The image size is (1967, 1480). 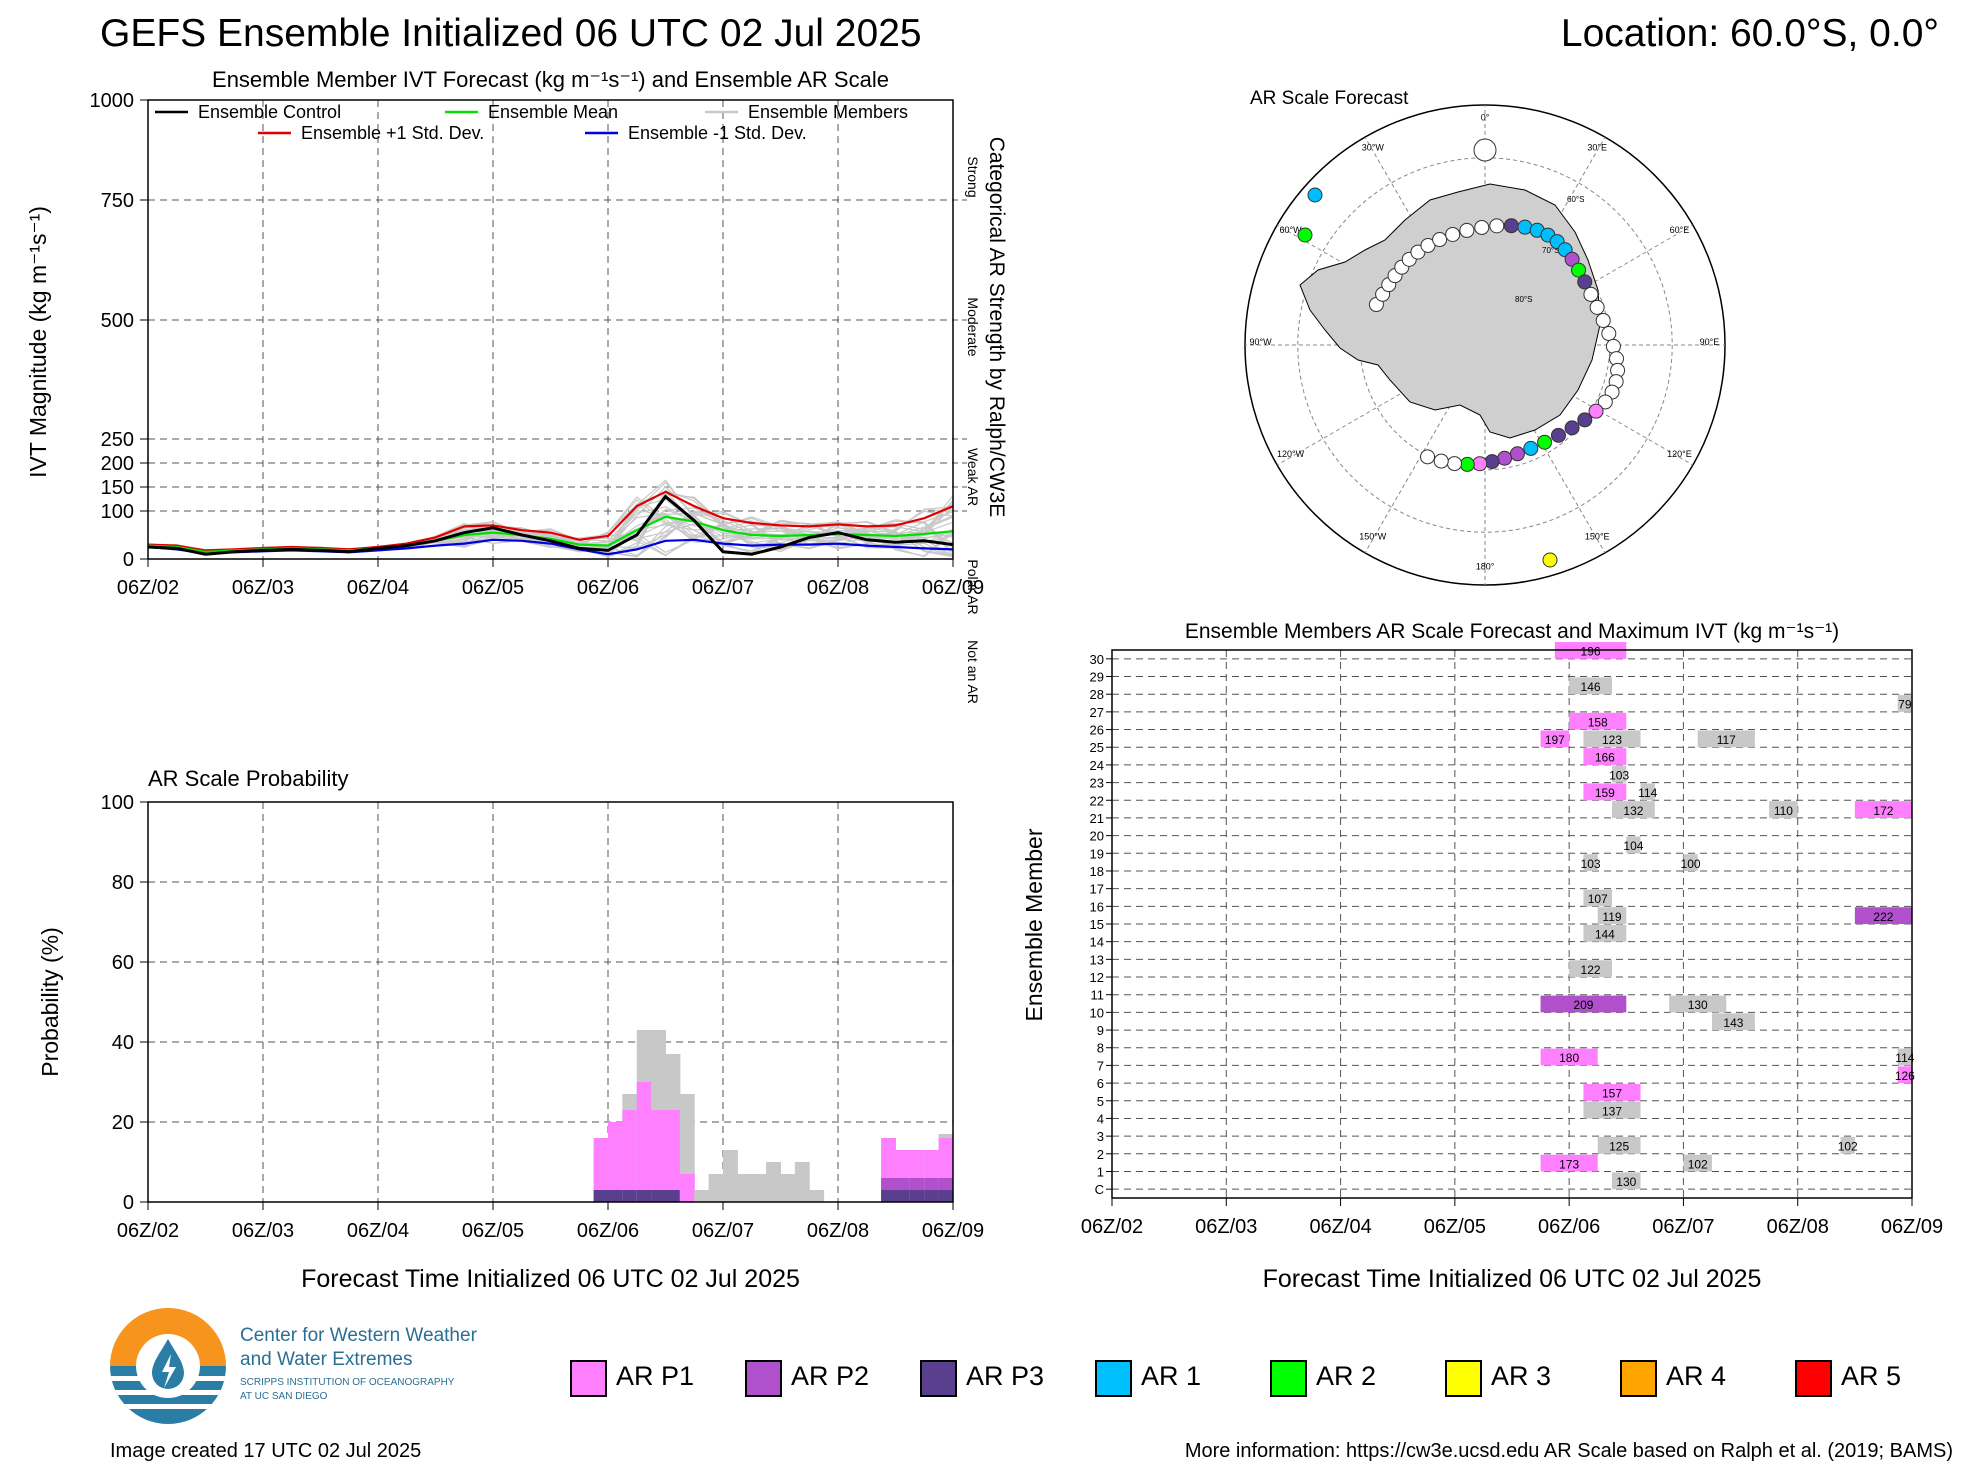 I want to click on map-lon-label: 150°E, so click(x=1597, y=536).